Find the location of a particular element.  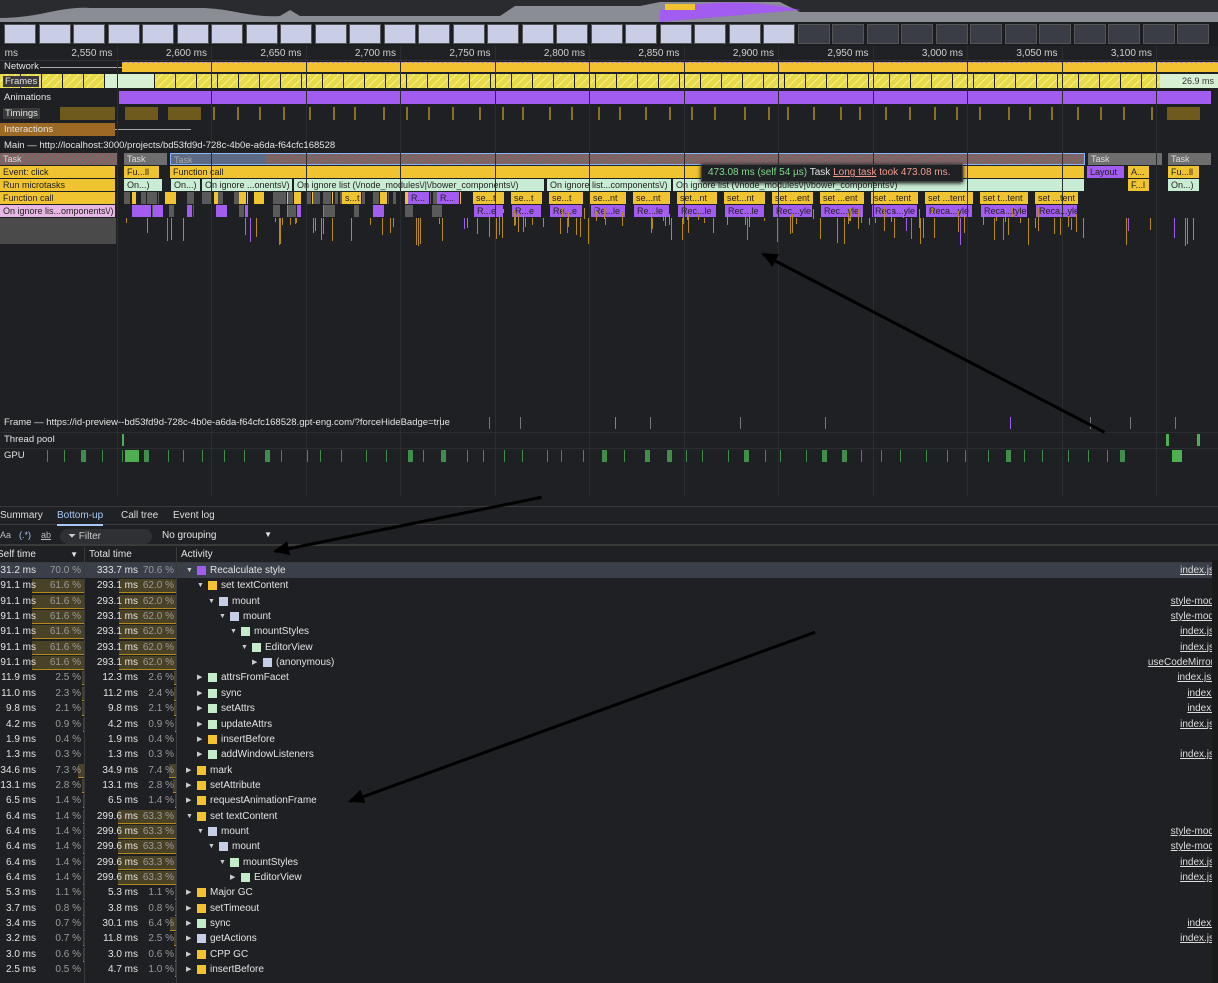

table-row: 13.1 ms 2.8 % 13.1 ms 2.8 % ▶ setAttribute is located at coordinates (609, 785).